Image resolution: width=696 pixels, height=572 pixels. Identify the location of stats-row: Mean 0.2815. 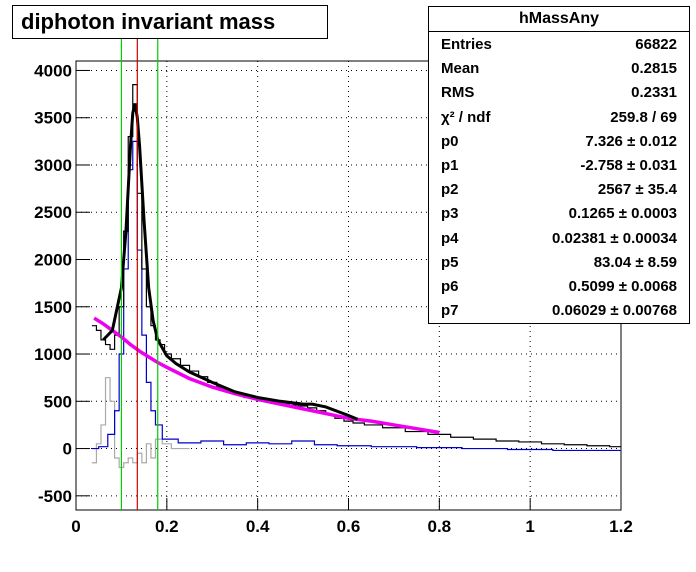
(559, 68).